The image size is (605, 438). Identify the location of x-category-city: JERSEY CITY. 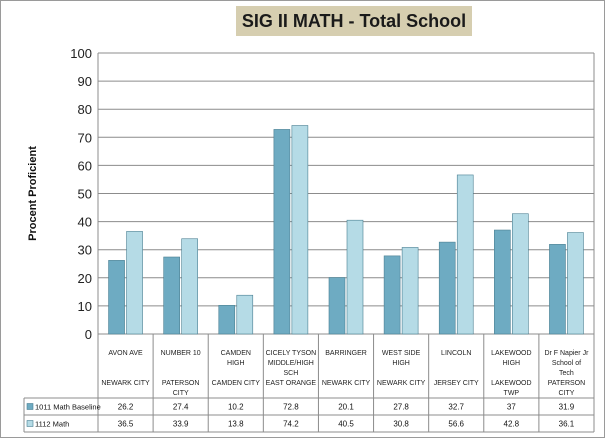
(456, 383).